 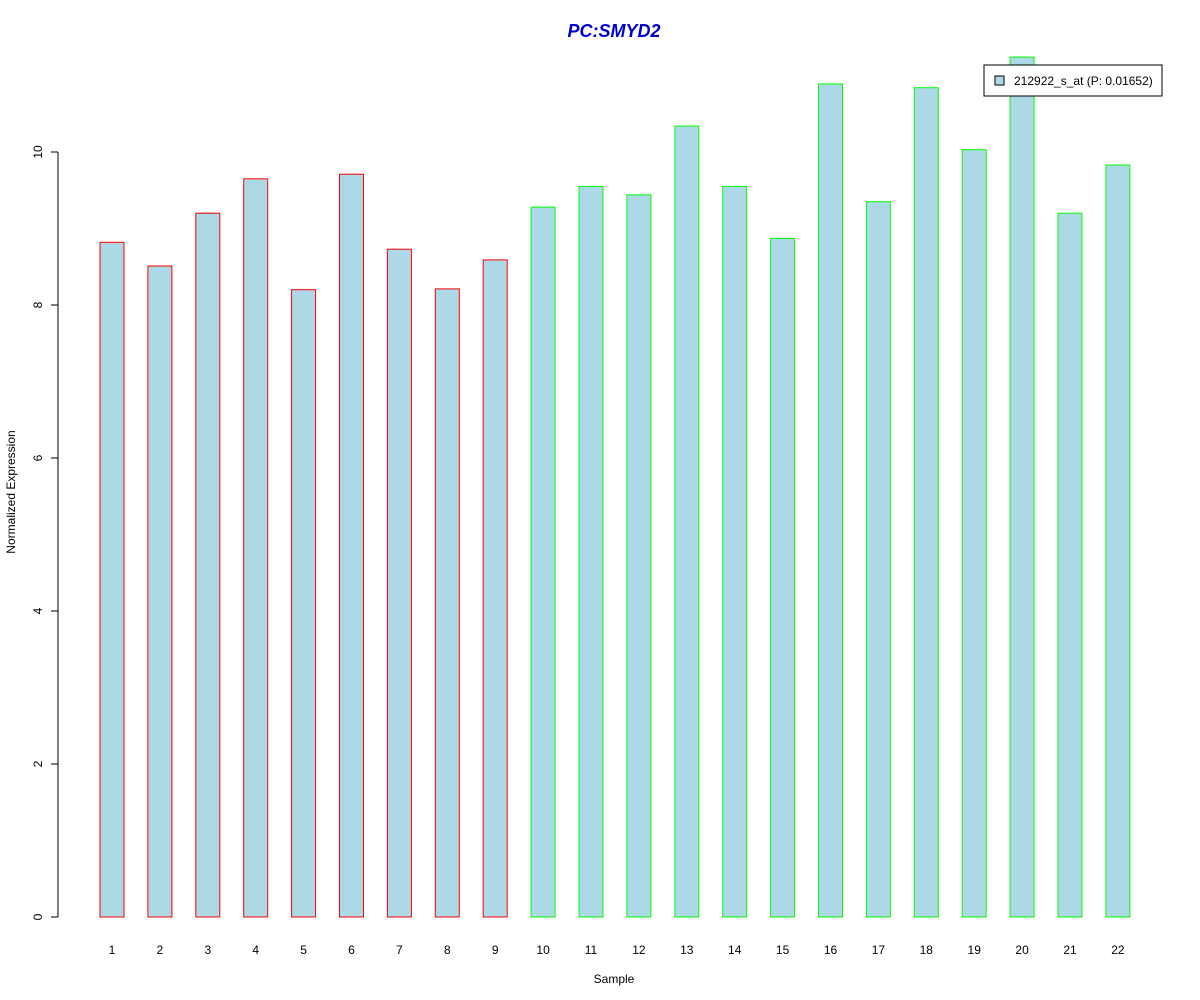 What do you see at coordinates (160, 950) in the screenshot?
I see `x-tick-label: 2` at bounding box center [160, 950].